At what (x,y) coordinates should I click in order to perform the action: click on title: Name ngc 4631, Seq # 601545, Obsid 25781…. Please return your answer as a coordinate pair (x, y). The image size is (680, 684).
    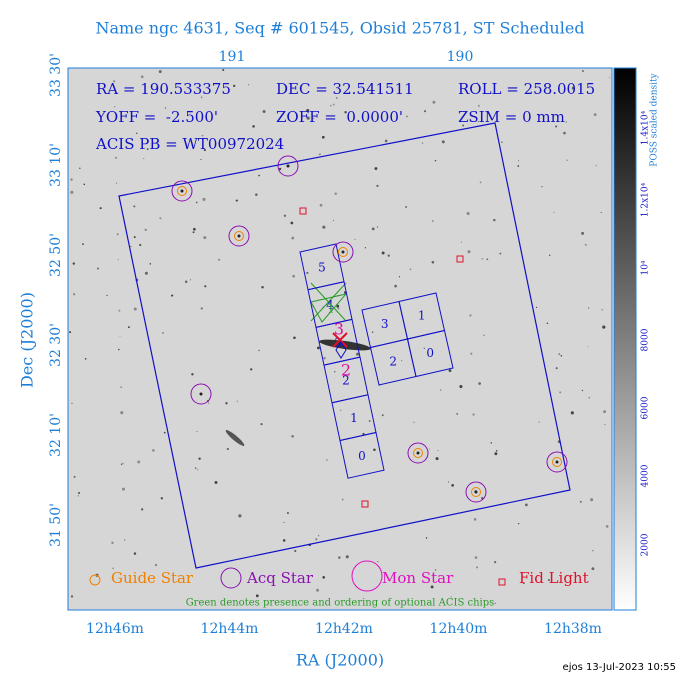
    Looking at the image, I should click on (339, 28).